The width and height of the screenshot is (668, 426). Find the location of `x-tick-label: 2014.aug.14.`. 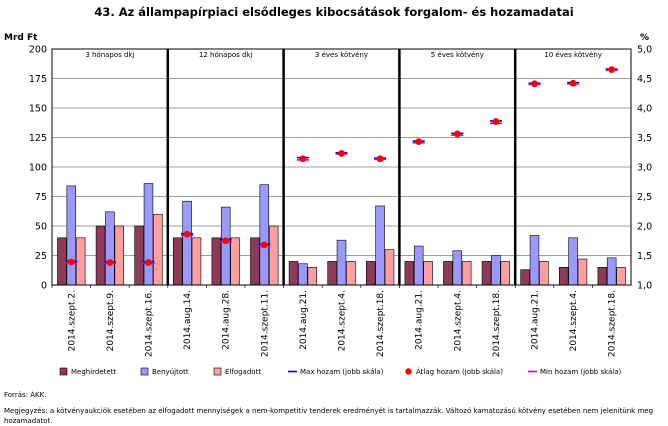

x-tick-label: 2014.aug.14. is located at coordinates (188, 320).